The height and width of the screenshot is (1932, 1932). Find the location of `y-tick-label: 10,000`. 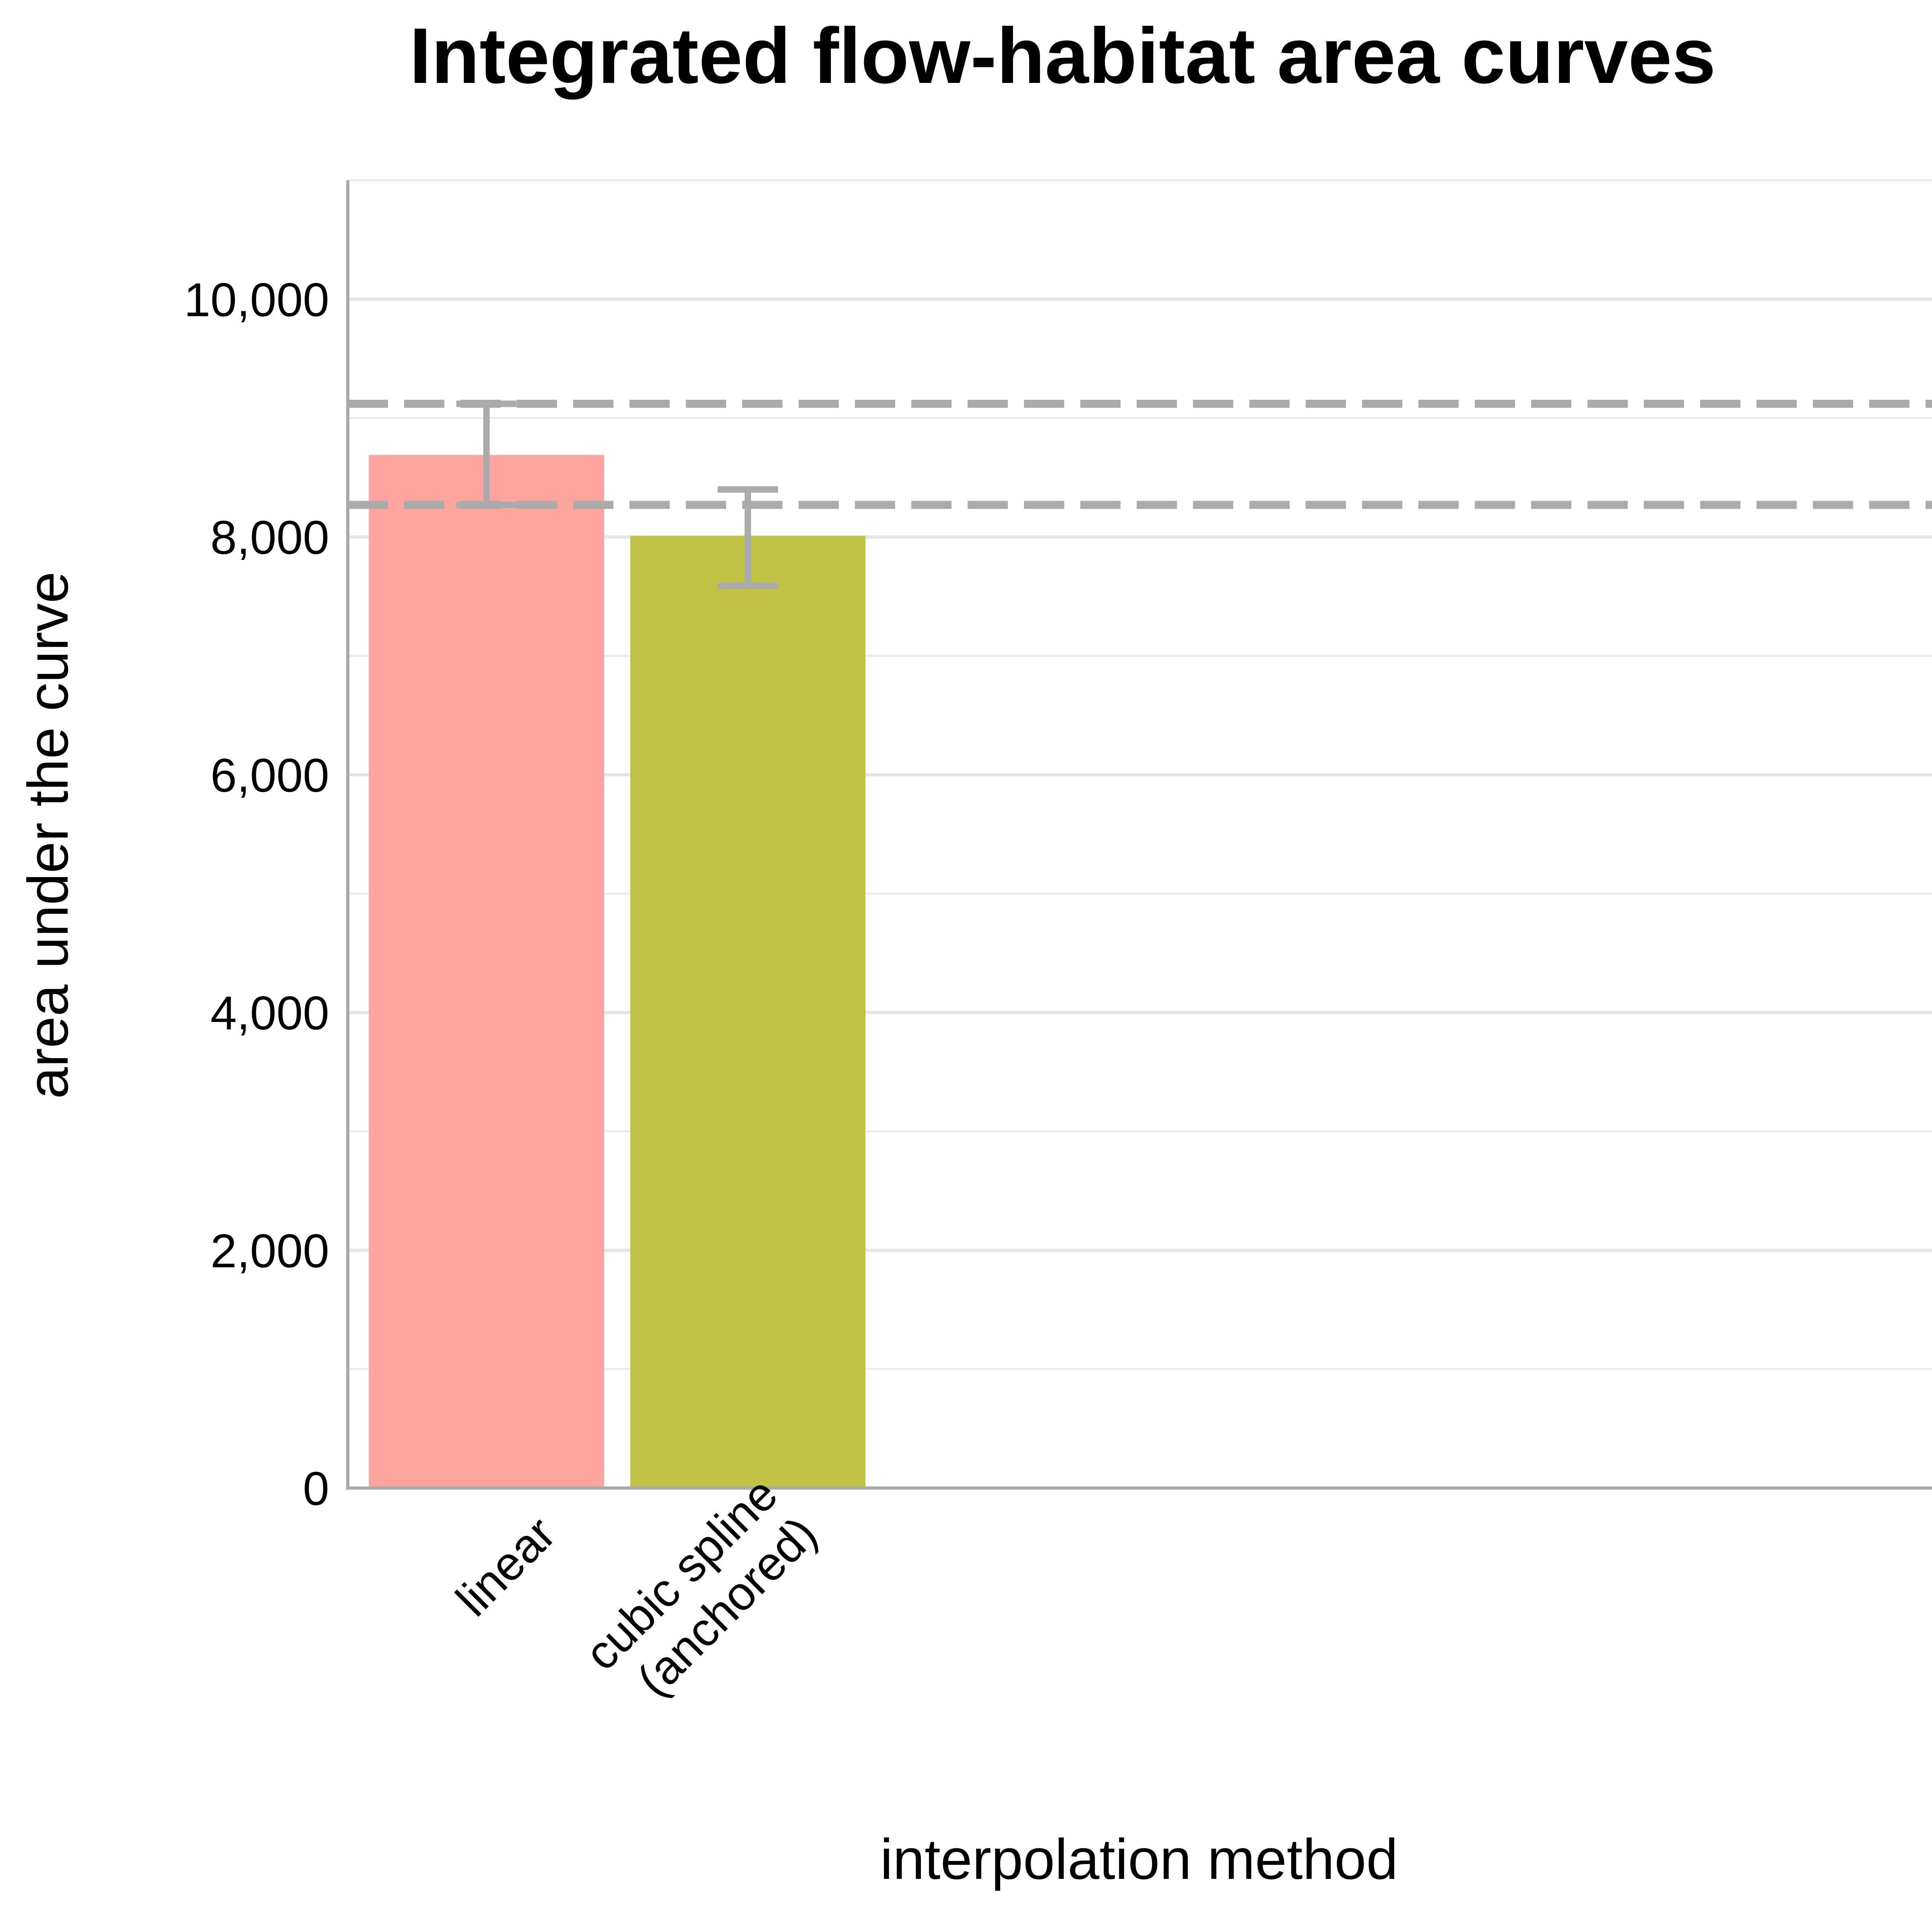

y-tick-label: 10,000 is located at coordinates (256, 299).